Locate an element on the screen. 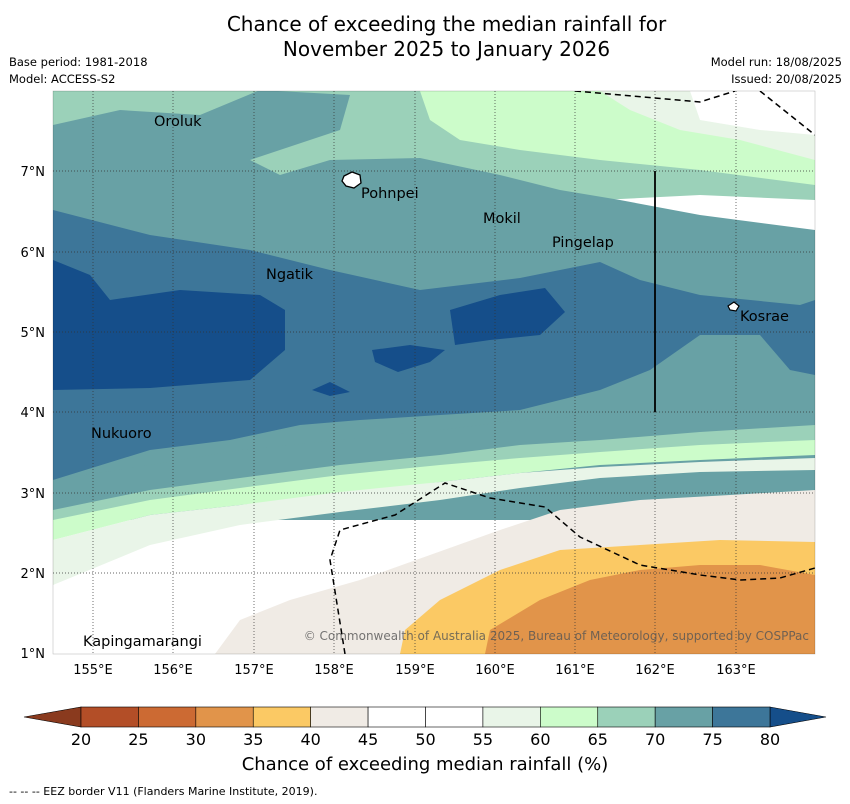 This screenshot has height=804, width=850. x-tick-163: 163°E is located at coordinates (736, 670).